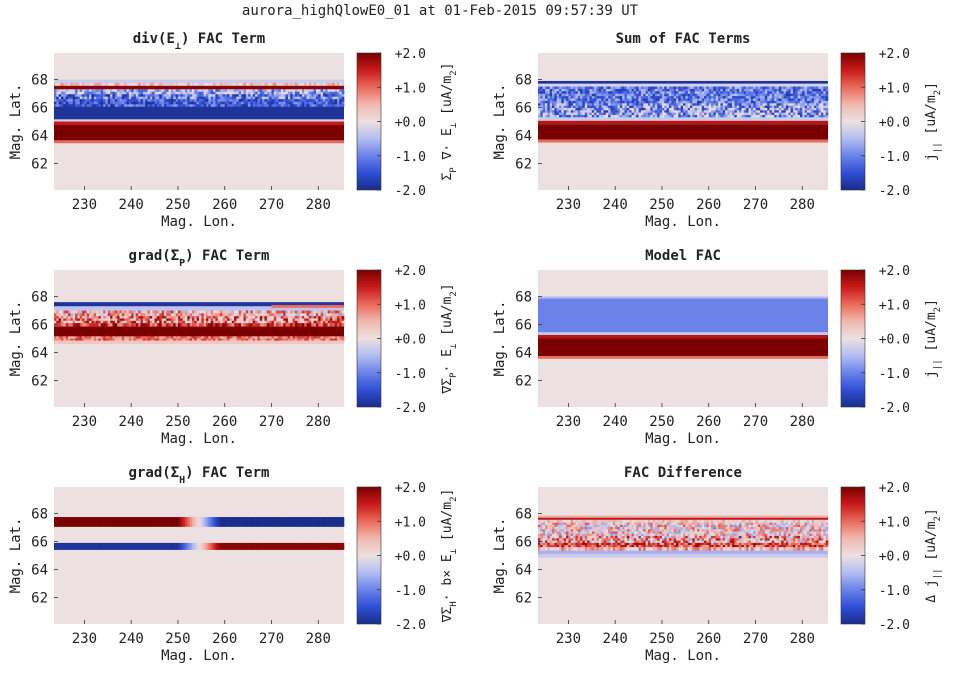 Image resolution: width=975 pixels, height=675 pixels. I want to click on panel-title: div(E⊥) FAC Term, so click(199, 41).